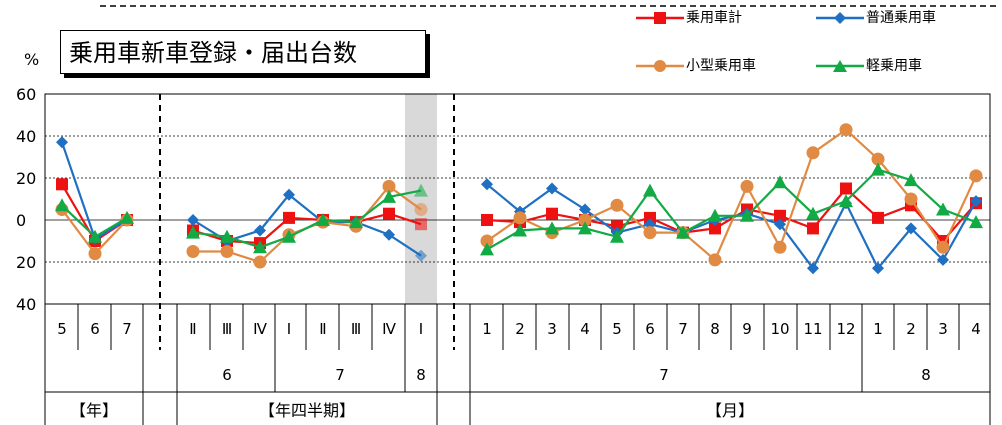 Image resolution: width=1002 pixels, height=425 pixels. I want to click on x-tick-label: 12, so click(845, 329).